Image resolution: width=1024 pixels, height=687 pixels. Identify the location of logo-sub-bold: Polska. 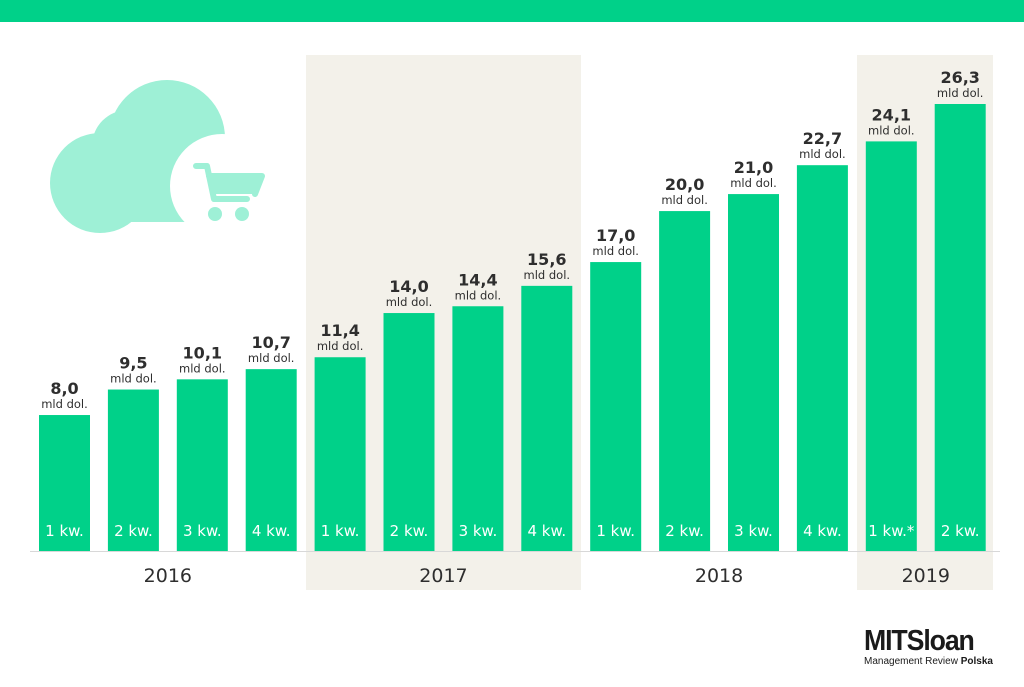
(976, 661).